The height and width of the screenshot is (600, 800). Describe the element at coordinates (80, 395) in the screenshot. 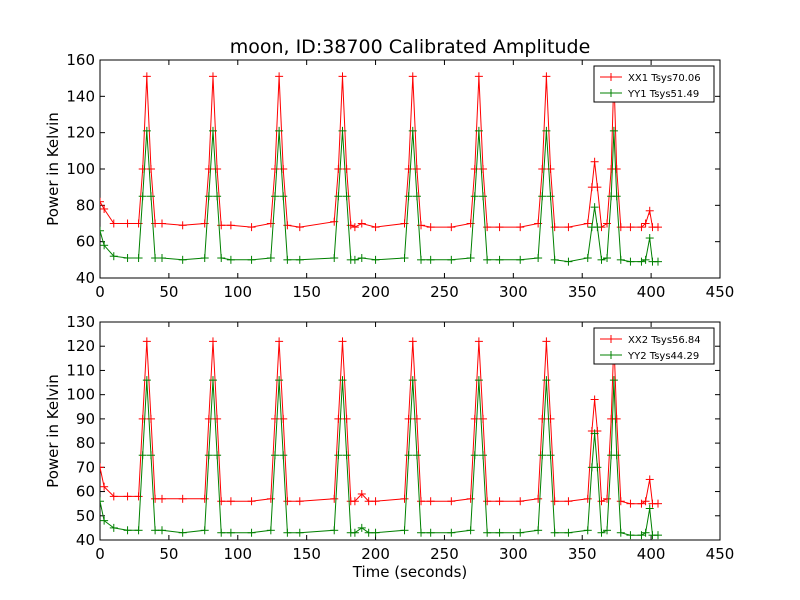

I see `y-tick-label: 100` at that location.